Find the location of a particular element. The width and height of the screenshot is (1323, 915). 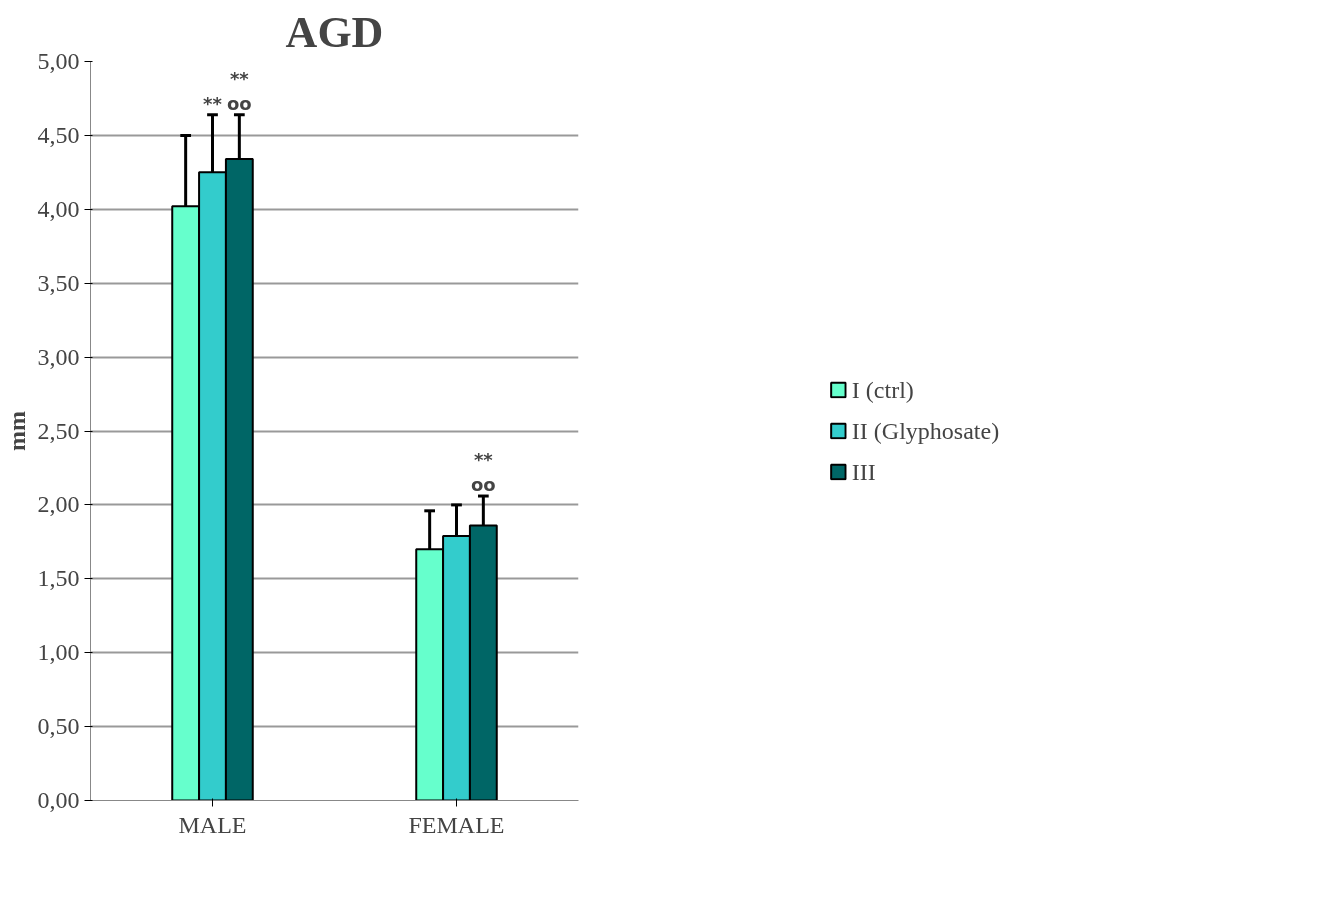

y-tick-label: 3,50 is located at coordinates (58, 282).